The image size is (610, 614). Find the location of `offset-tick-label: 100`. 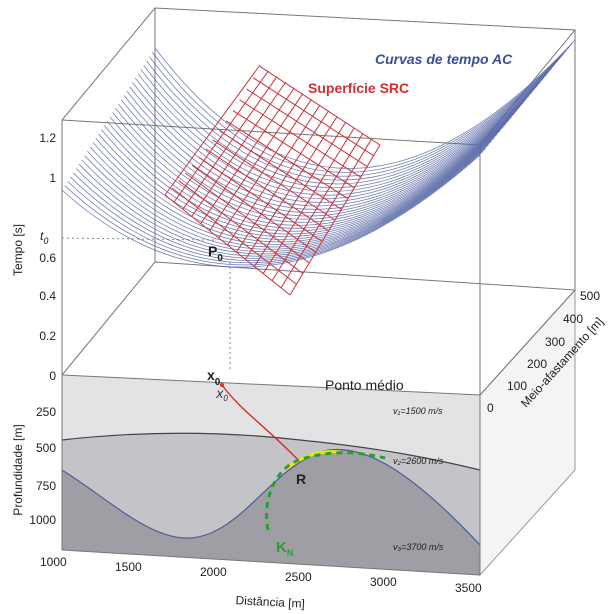

offset-tick-label: 100 is located at coordinates (517, 386).